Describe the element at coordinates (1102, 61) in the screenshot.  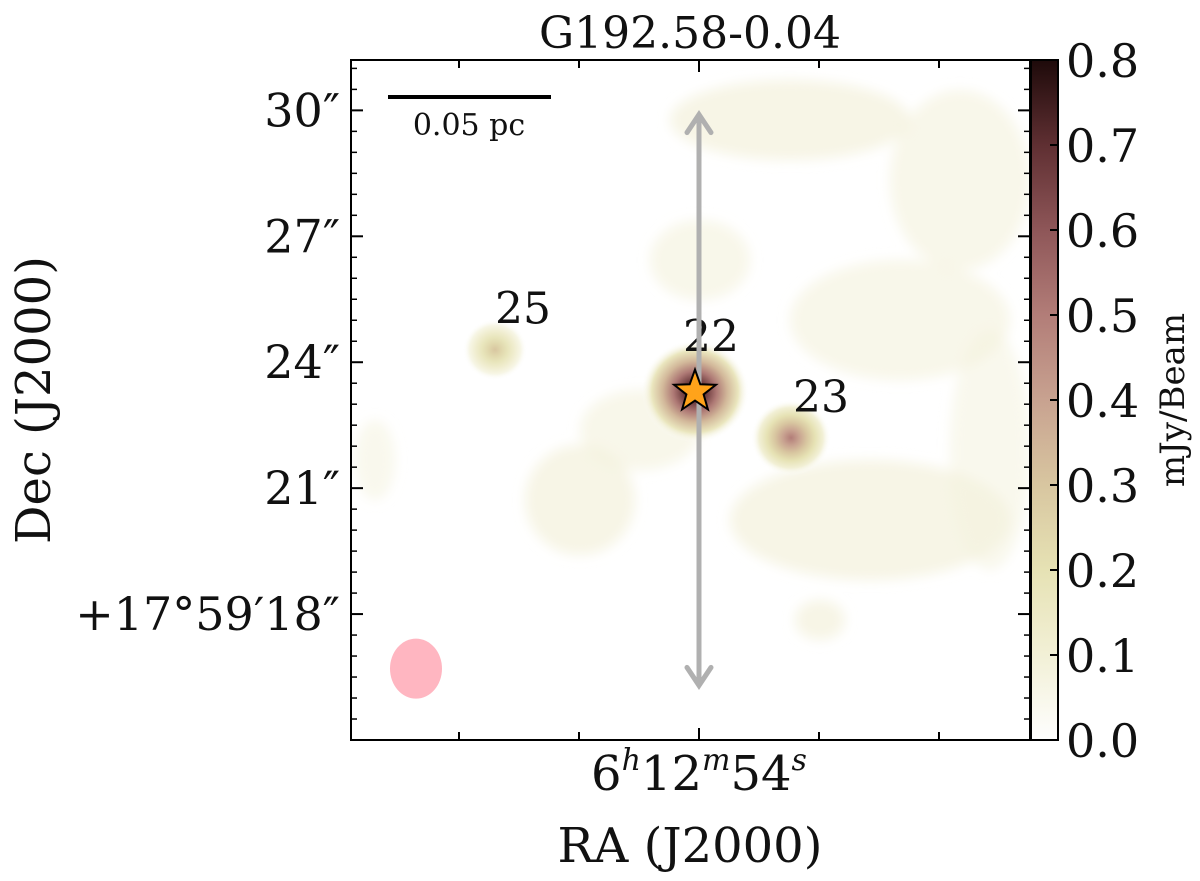
I see `colorbar-tick-label: 0.8` at that location.